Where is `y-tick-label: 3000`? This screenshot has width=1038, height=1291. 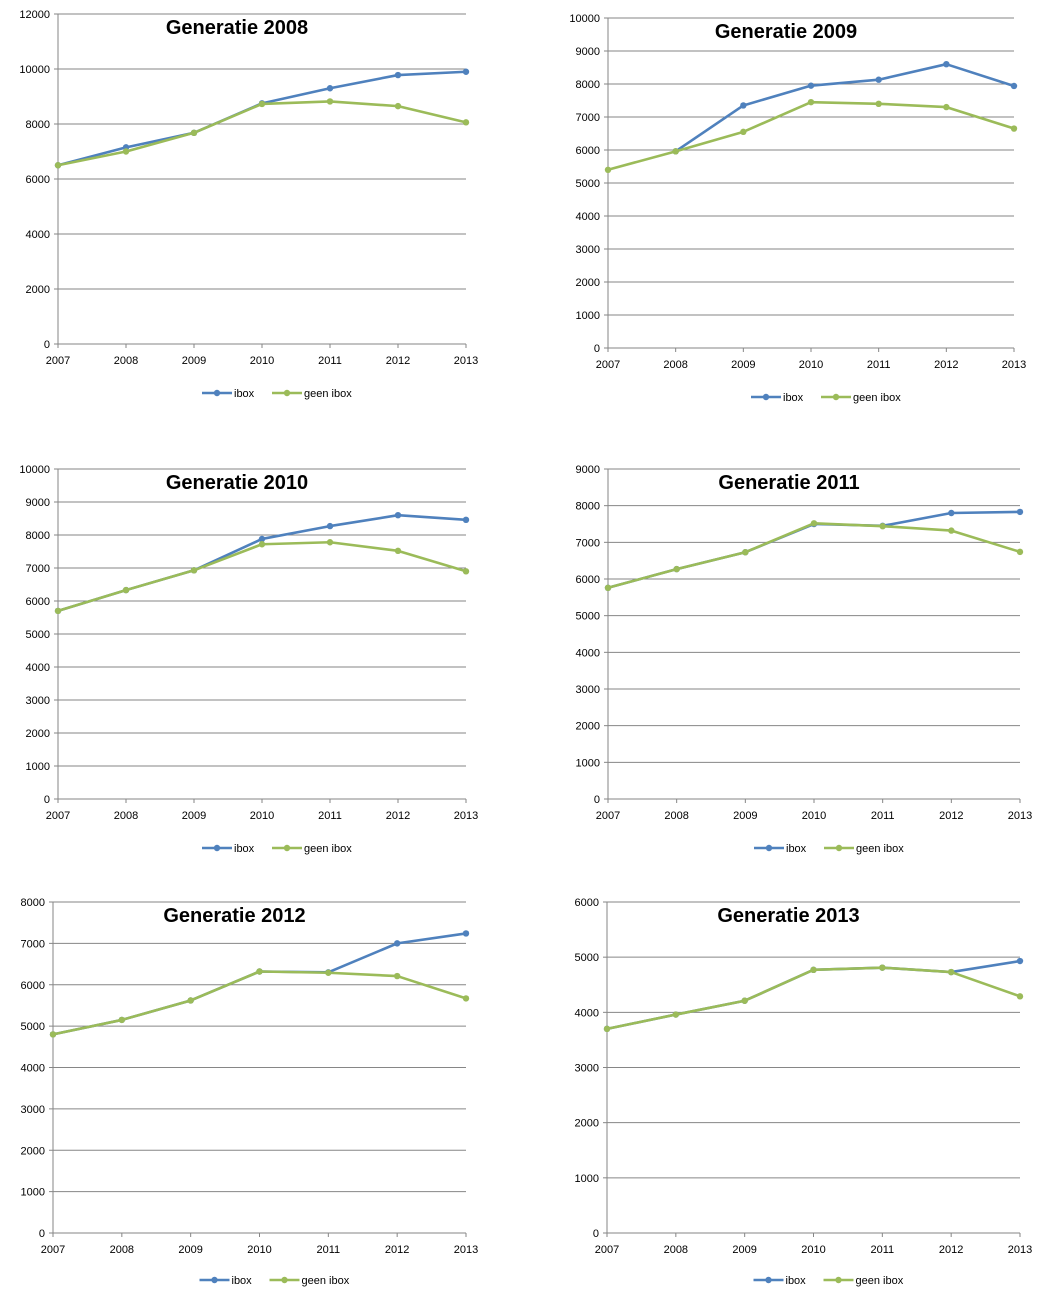 y-tick-label: 3000 is located at coordinates (38, 701).